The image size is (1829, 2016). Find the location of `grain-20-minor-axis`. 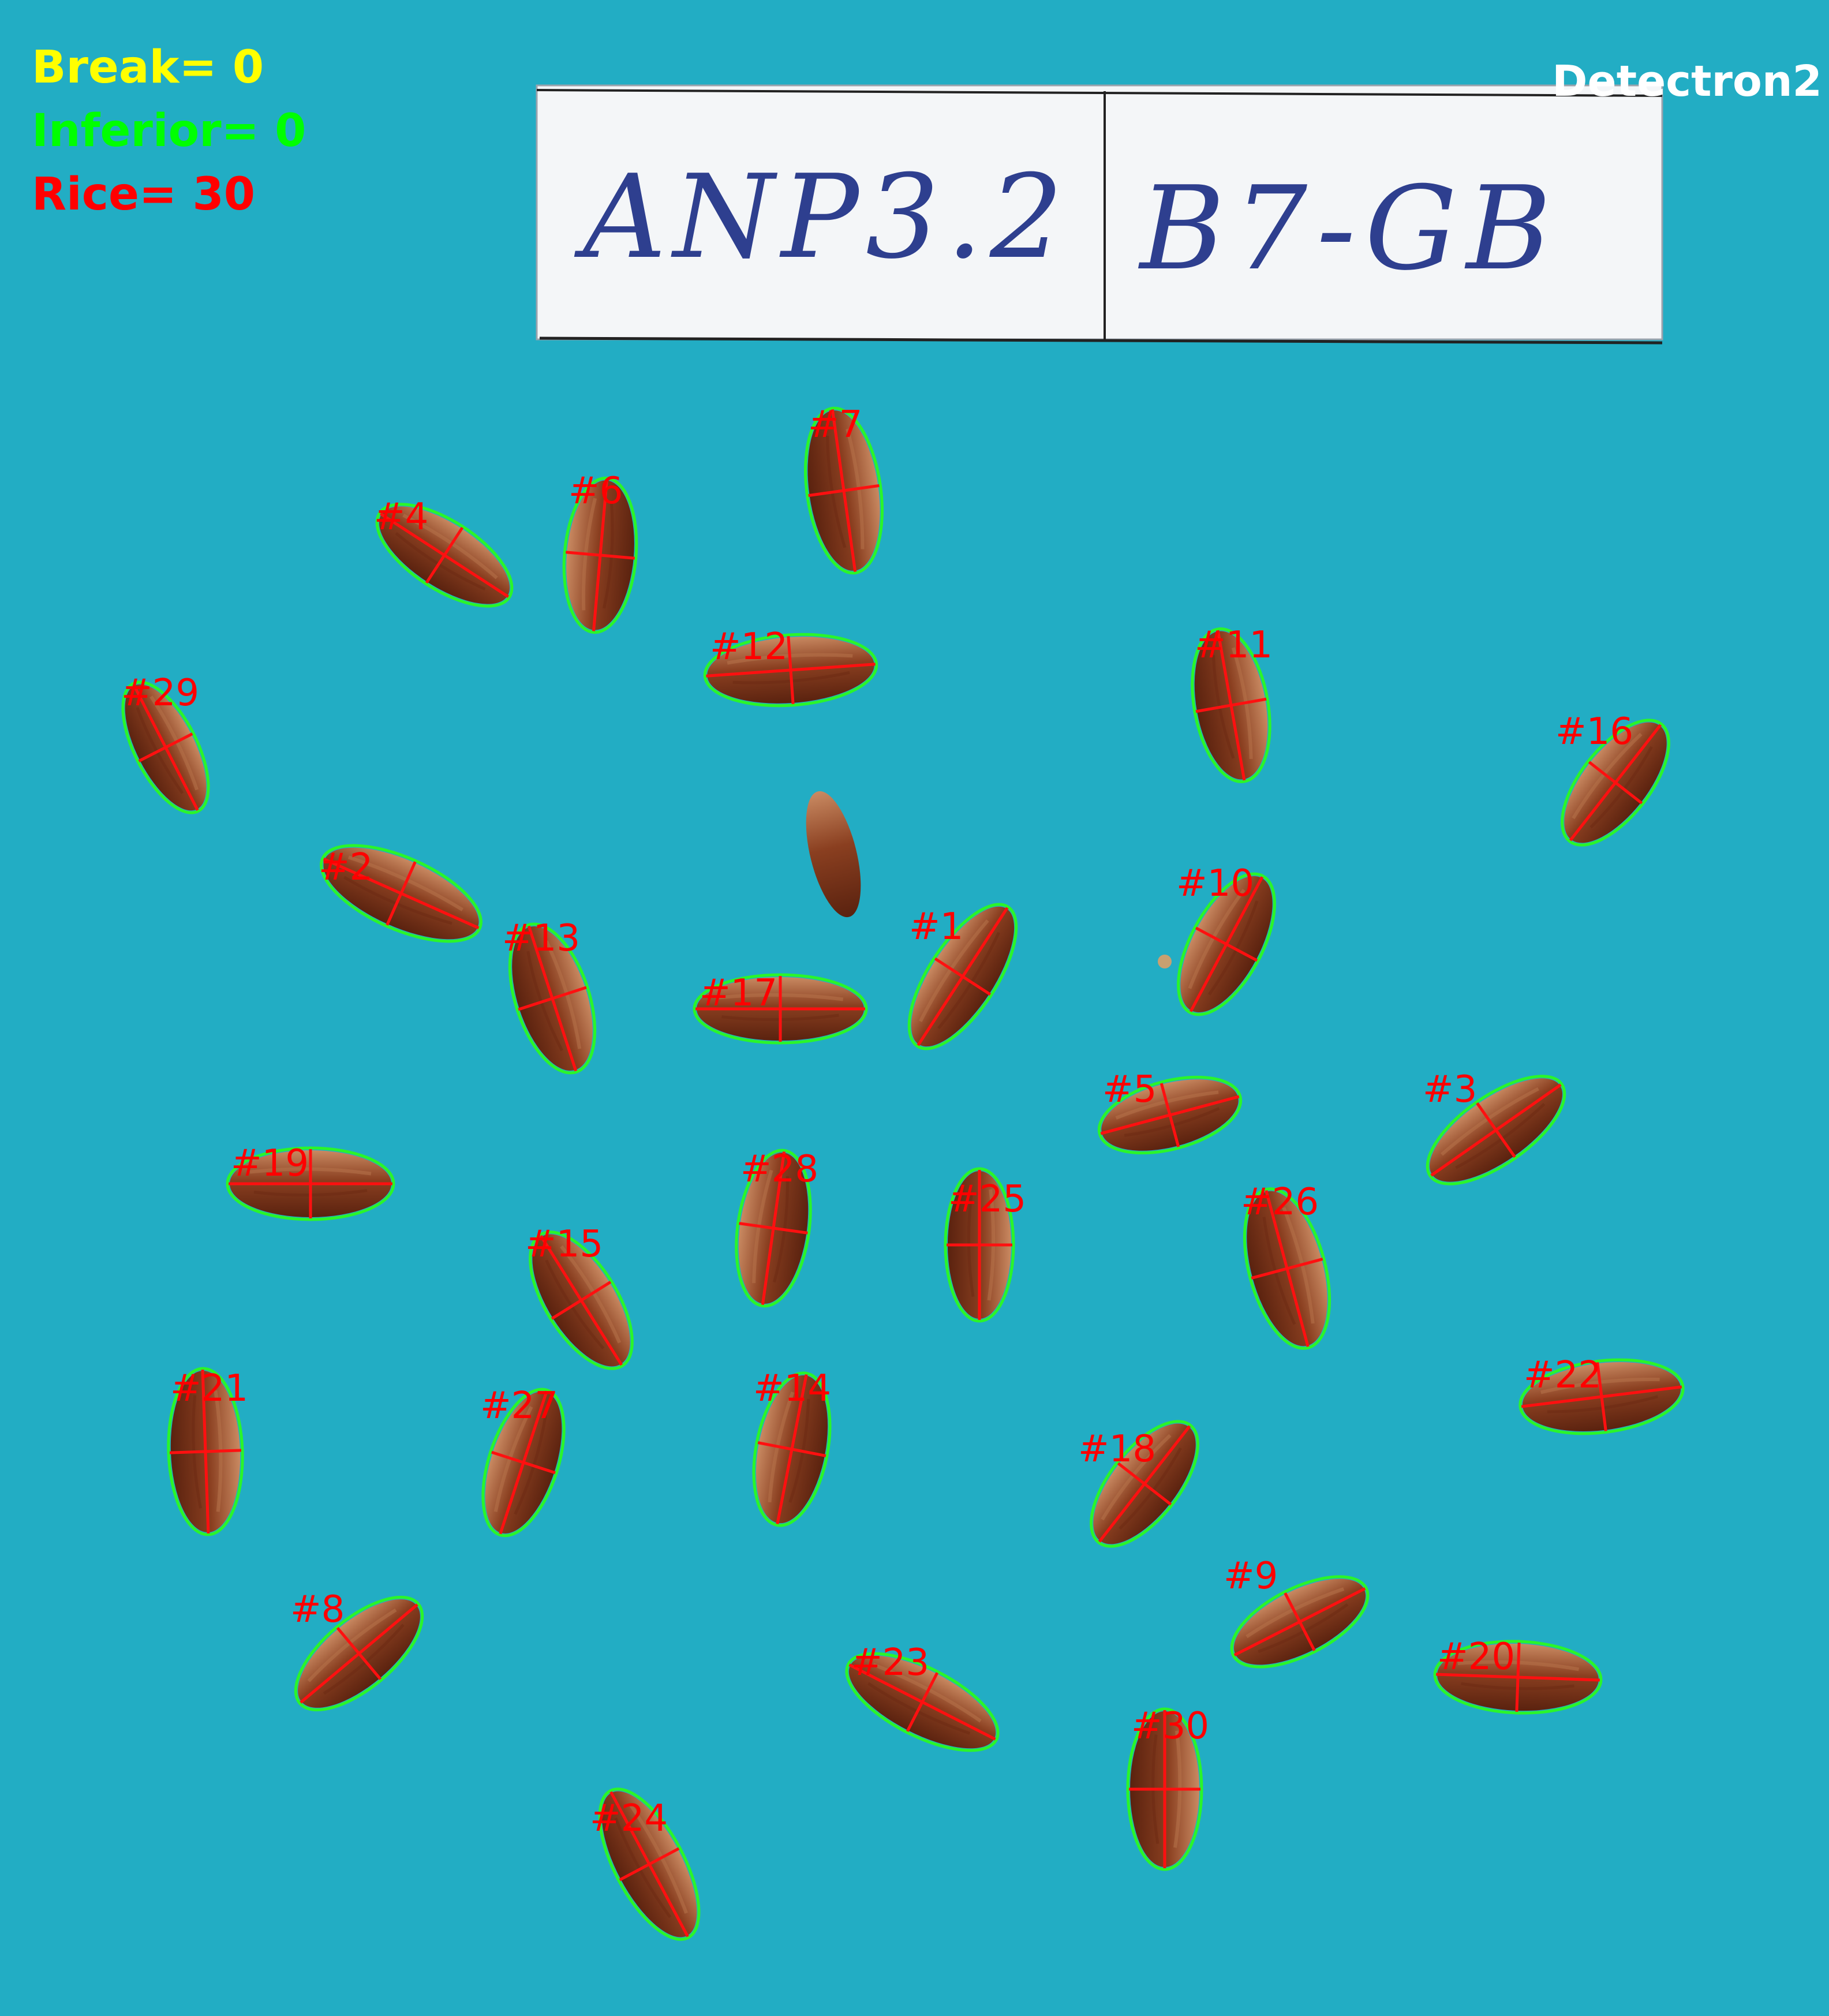

grain-20-minor-axis is located at coordinates (1518, 1677).